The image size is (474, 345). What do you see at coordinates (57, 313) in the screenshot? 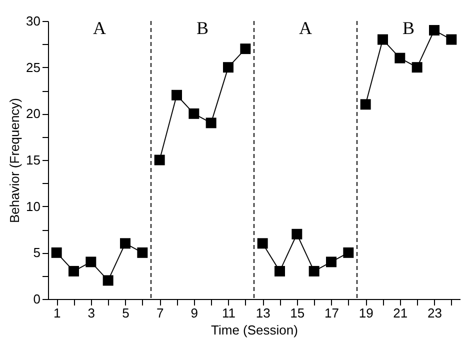
I see `x-tick-label: 1` at bounding box center [57, 313].